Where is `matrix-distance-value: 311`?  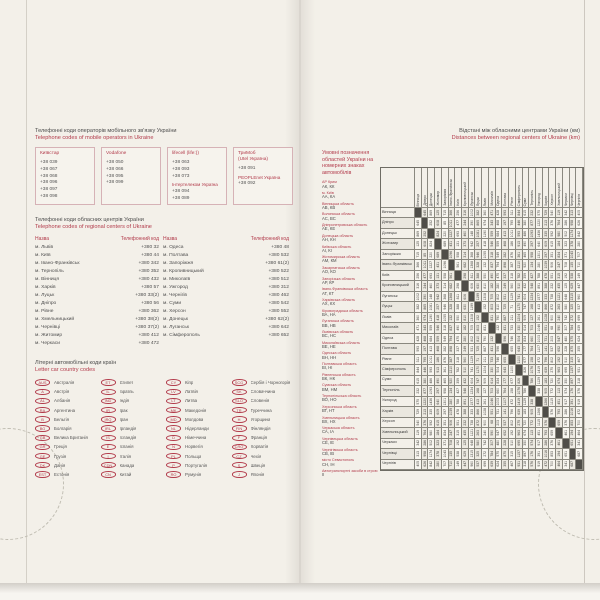 matrix-distance-value: 311 is located at coordinates (511, 213).